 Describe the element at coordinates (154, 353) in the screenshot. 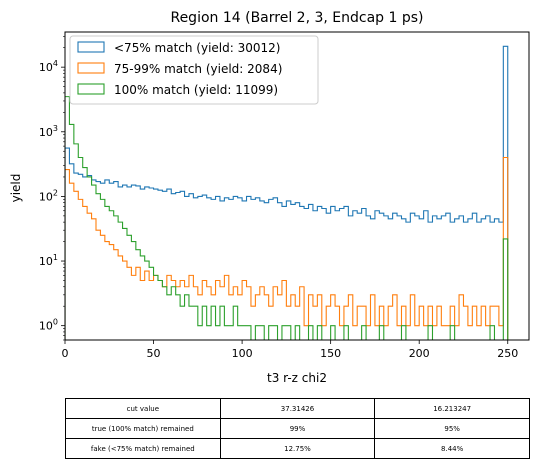

I see `x-tick-label: 50` at that location.